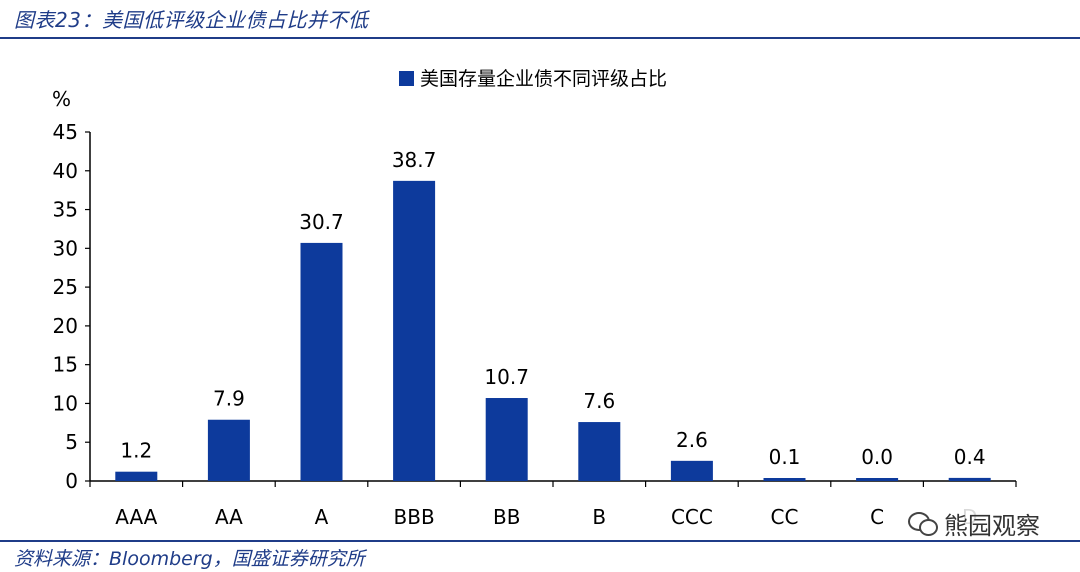  I want to click on y-axis-unit-label: %, so click(61, 99).